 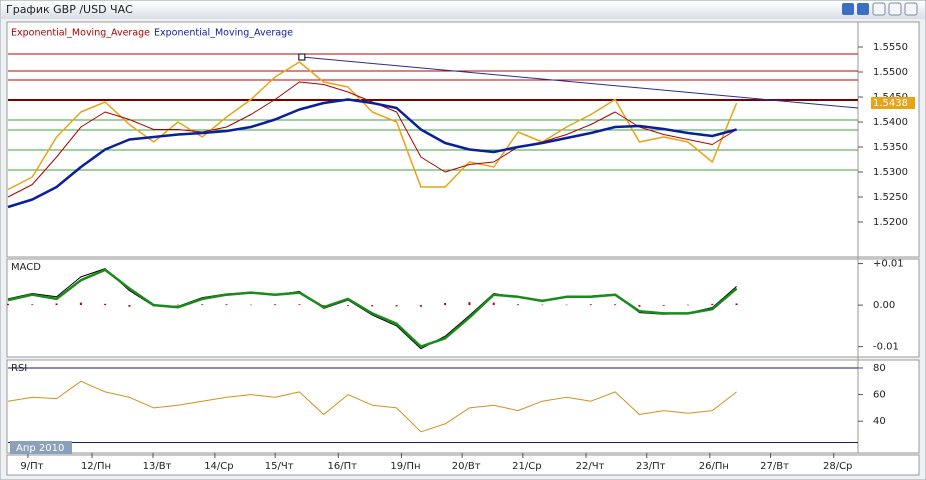 What do you see at coordinates (884, 305) in the screenshot?
I see `y-tick-label: 0.00` at bounding box center [884, 305].